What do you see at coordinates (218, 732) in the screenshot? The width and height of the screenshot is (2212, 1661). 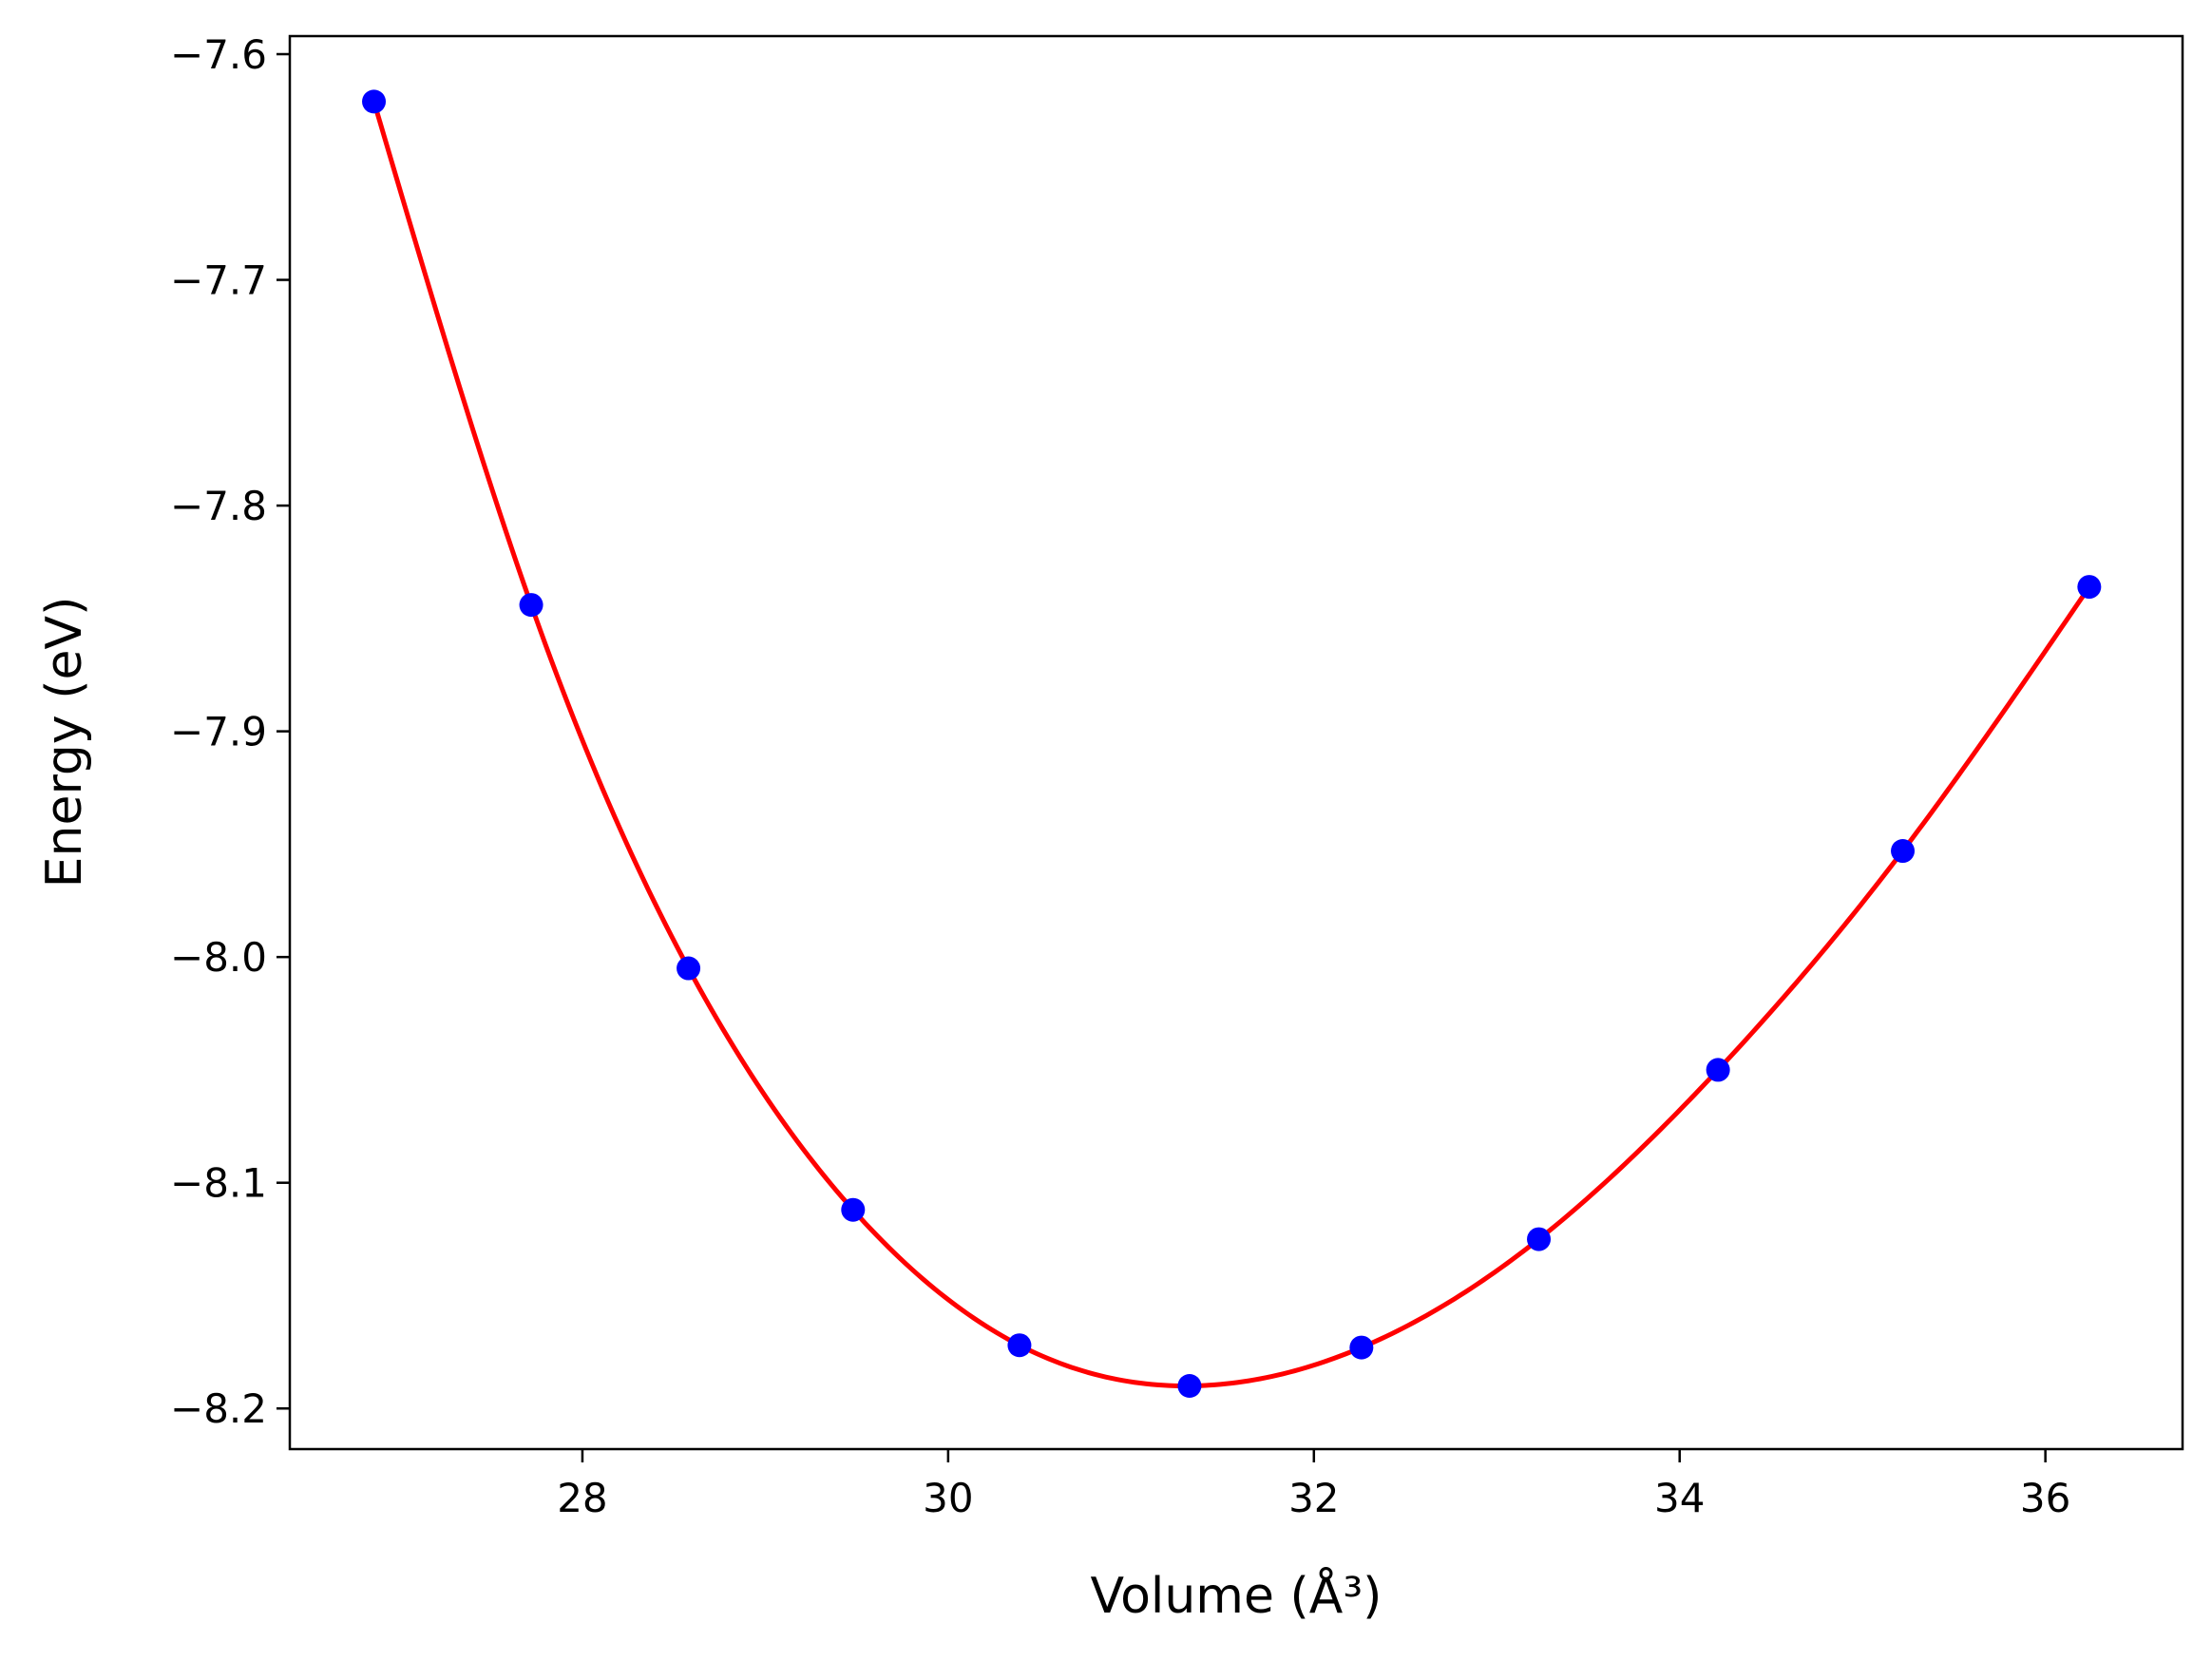 I see `y-tick-label: −7.9` at bounding box center [218, 732].